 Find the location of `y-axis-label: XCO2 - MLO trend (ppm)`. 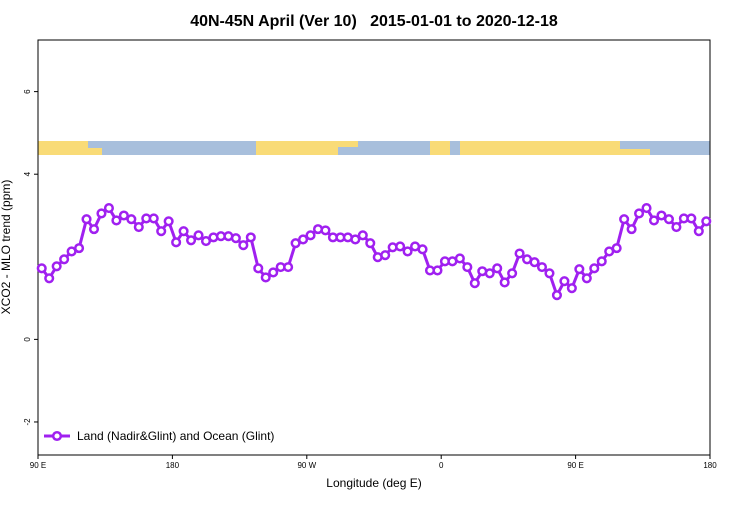

y-axis-label: XCO2 - MLO trend (ppm) is located at coordinates (6, 247).